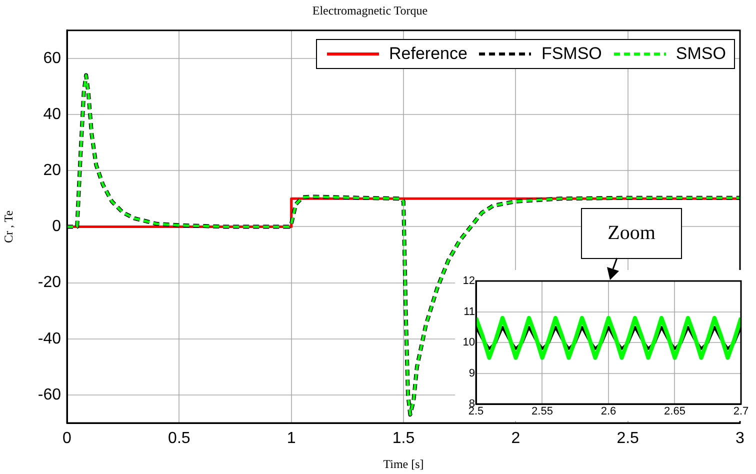 The height and width of the screenshot is (474, 756). Describe the element at coordinates (608, 412) in the screenshot. I see `x-tick-label: 2.6` at that location.